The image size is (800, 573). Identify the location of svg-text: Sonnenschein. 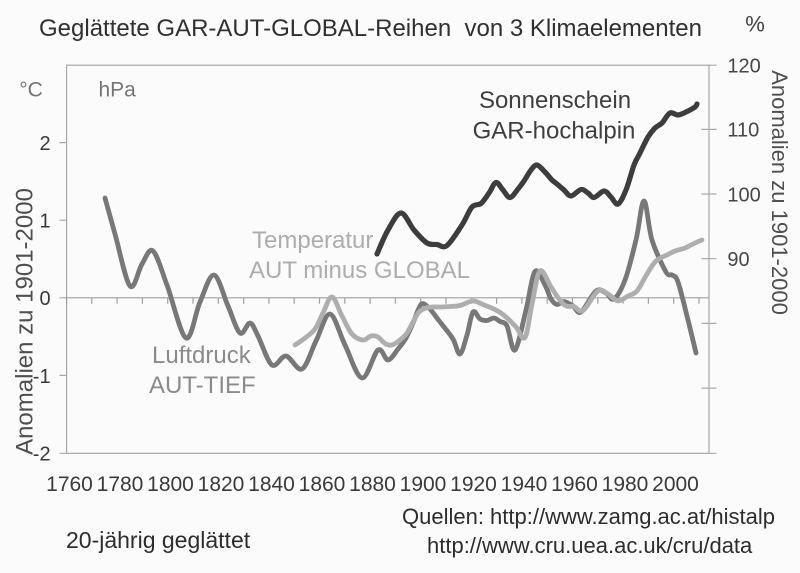
(555, 100).